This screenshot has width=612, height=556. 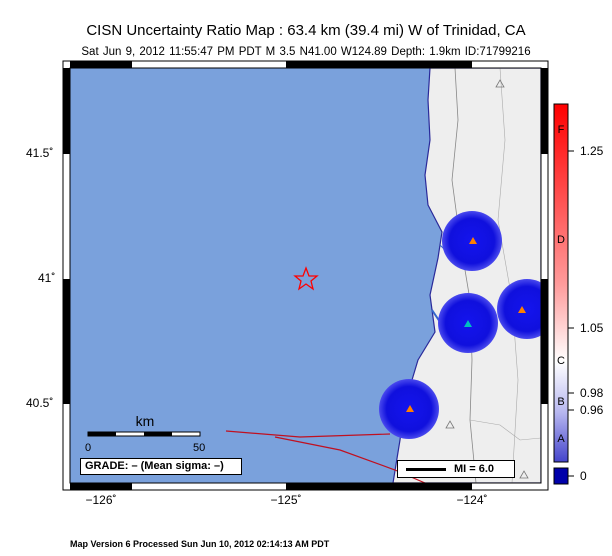 What do you see at coordinates (144, 434) in the screenshot?
I see `scale-bar` at bounding box center [144, 434].